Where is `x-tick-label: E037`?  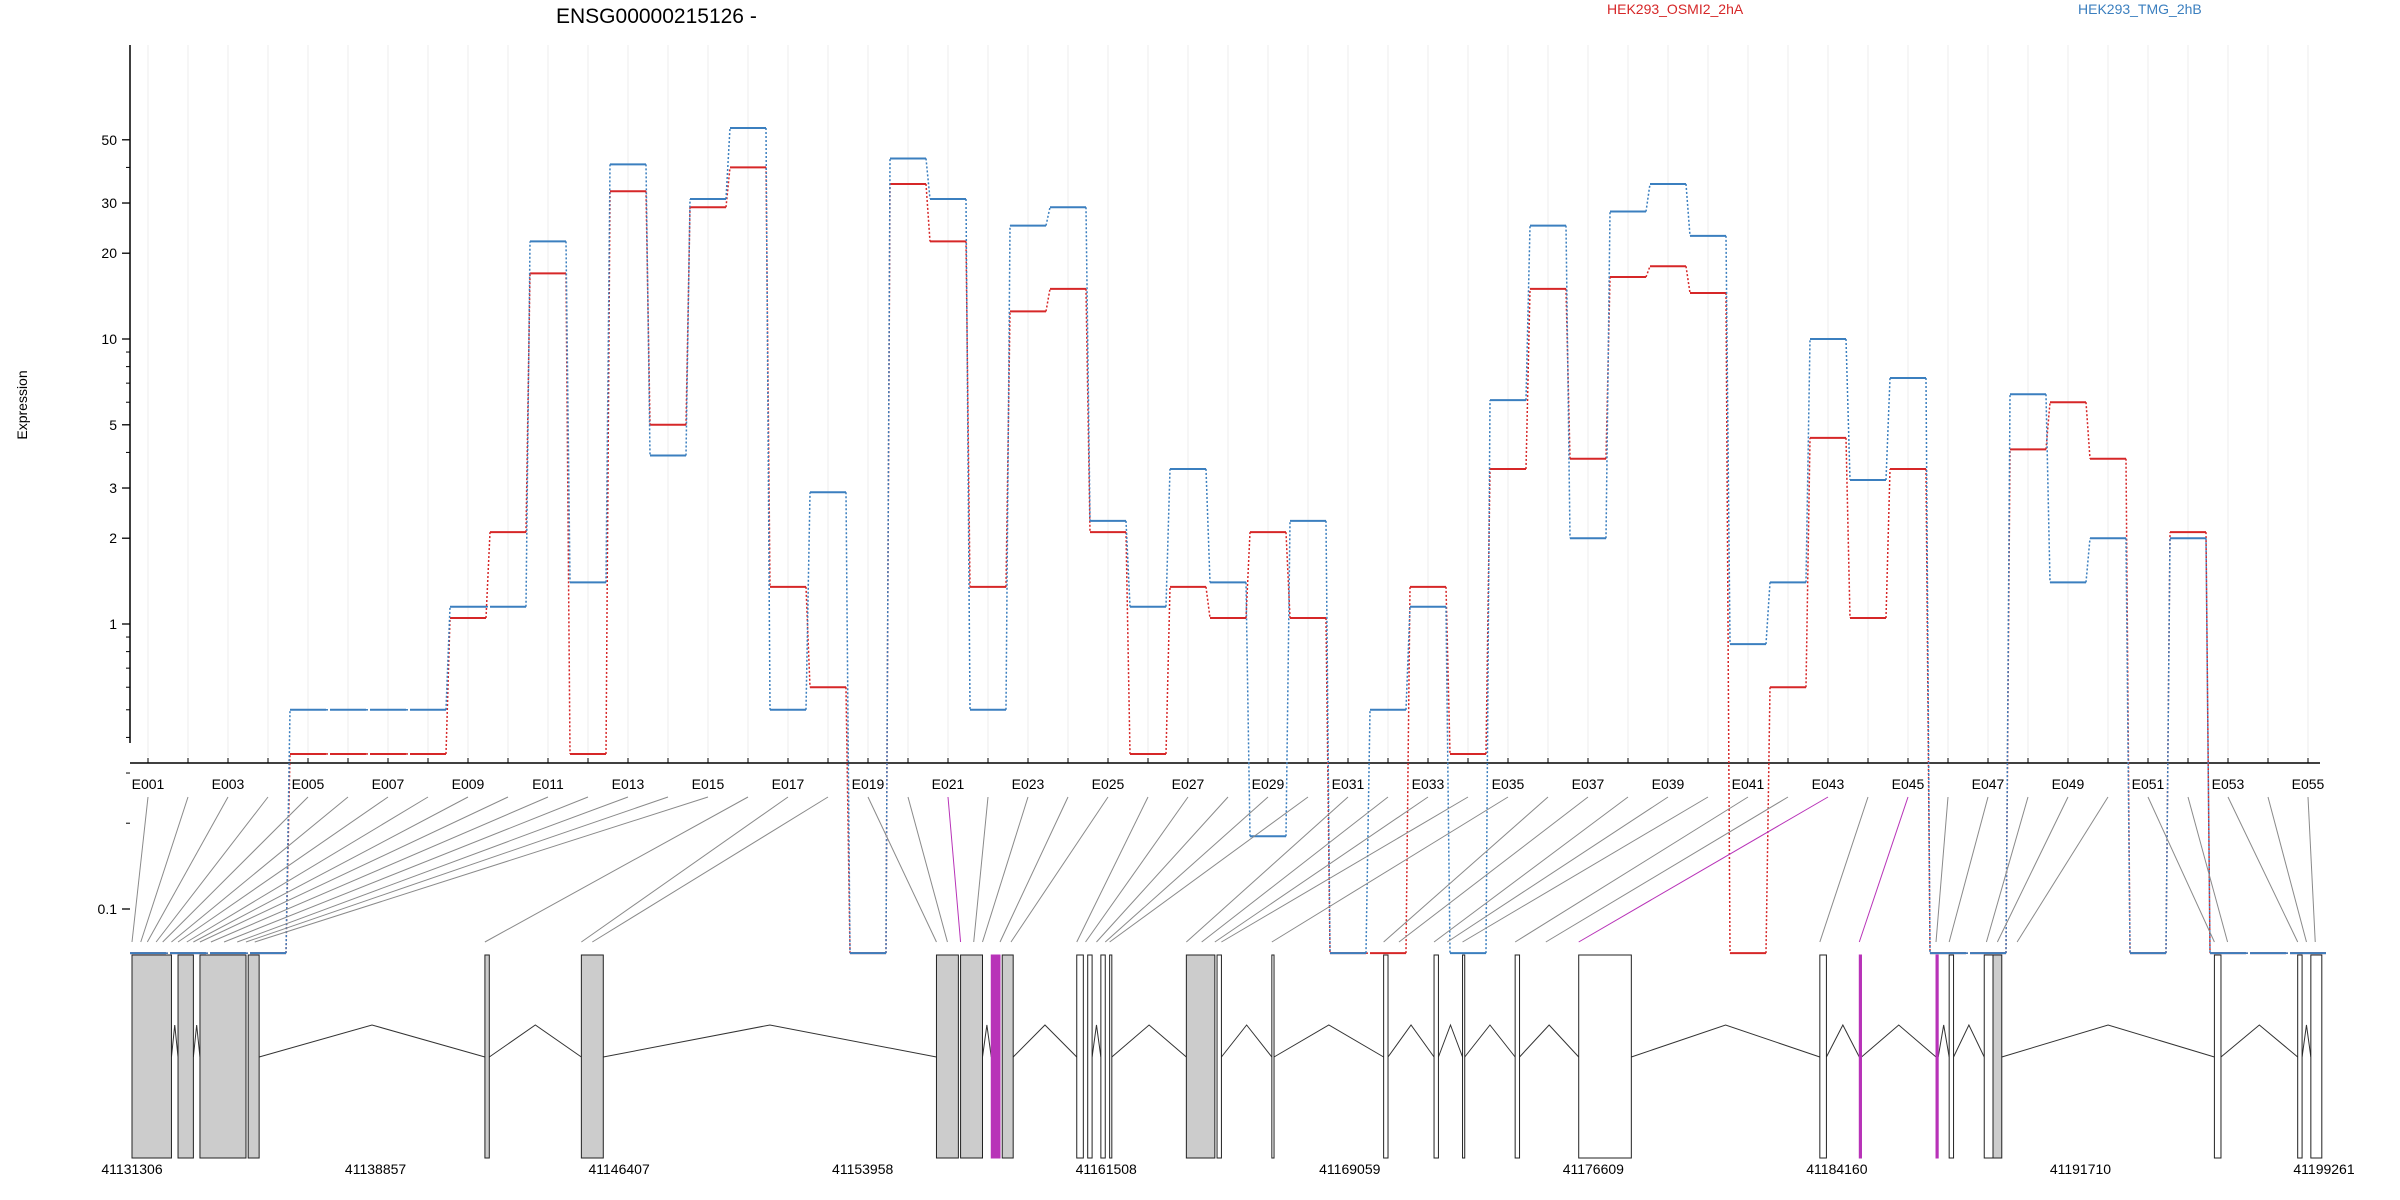
x-tick-label: E037 is located at coordinates (1588, 784).